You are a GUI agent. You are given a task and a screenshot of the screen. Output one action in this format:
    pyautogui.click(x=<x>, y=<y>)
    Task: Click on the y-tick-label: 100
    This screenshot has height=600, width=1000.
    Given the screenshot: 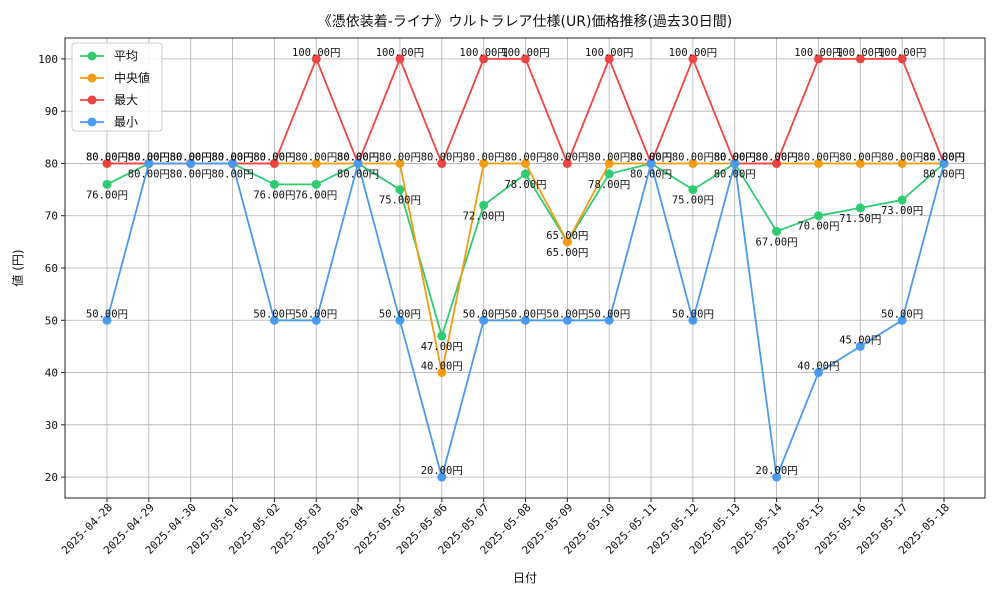 What is the action you would take?
    pyautogui.click(x=48, y=59)
    